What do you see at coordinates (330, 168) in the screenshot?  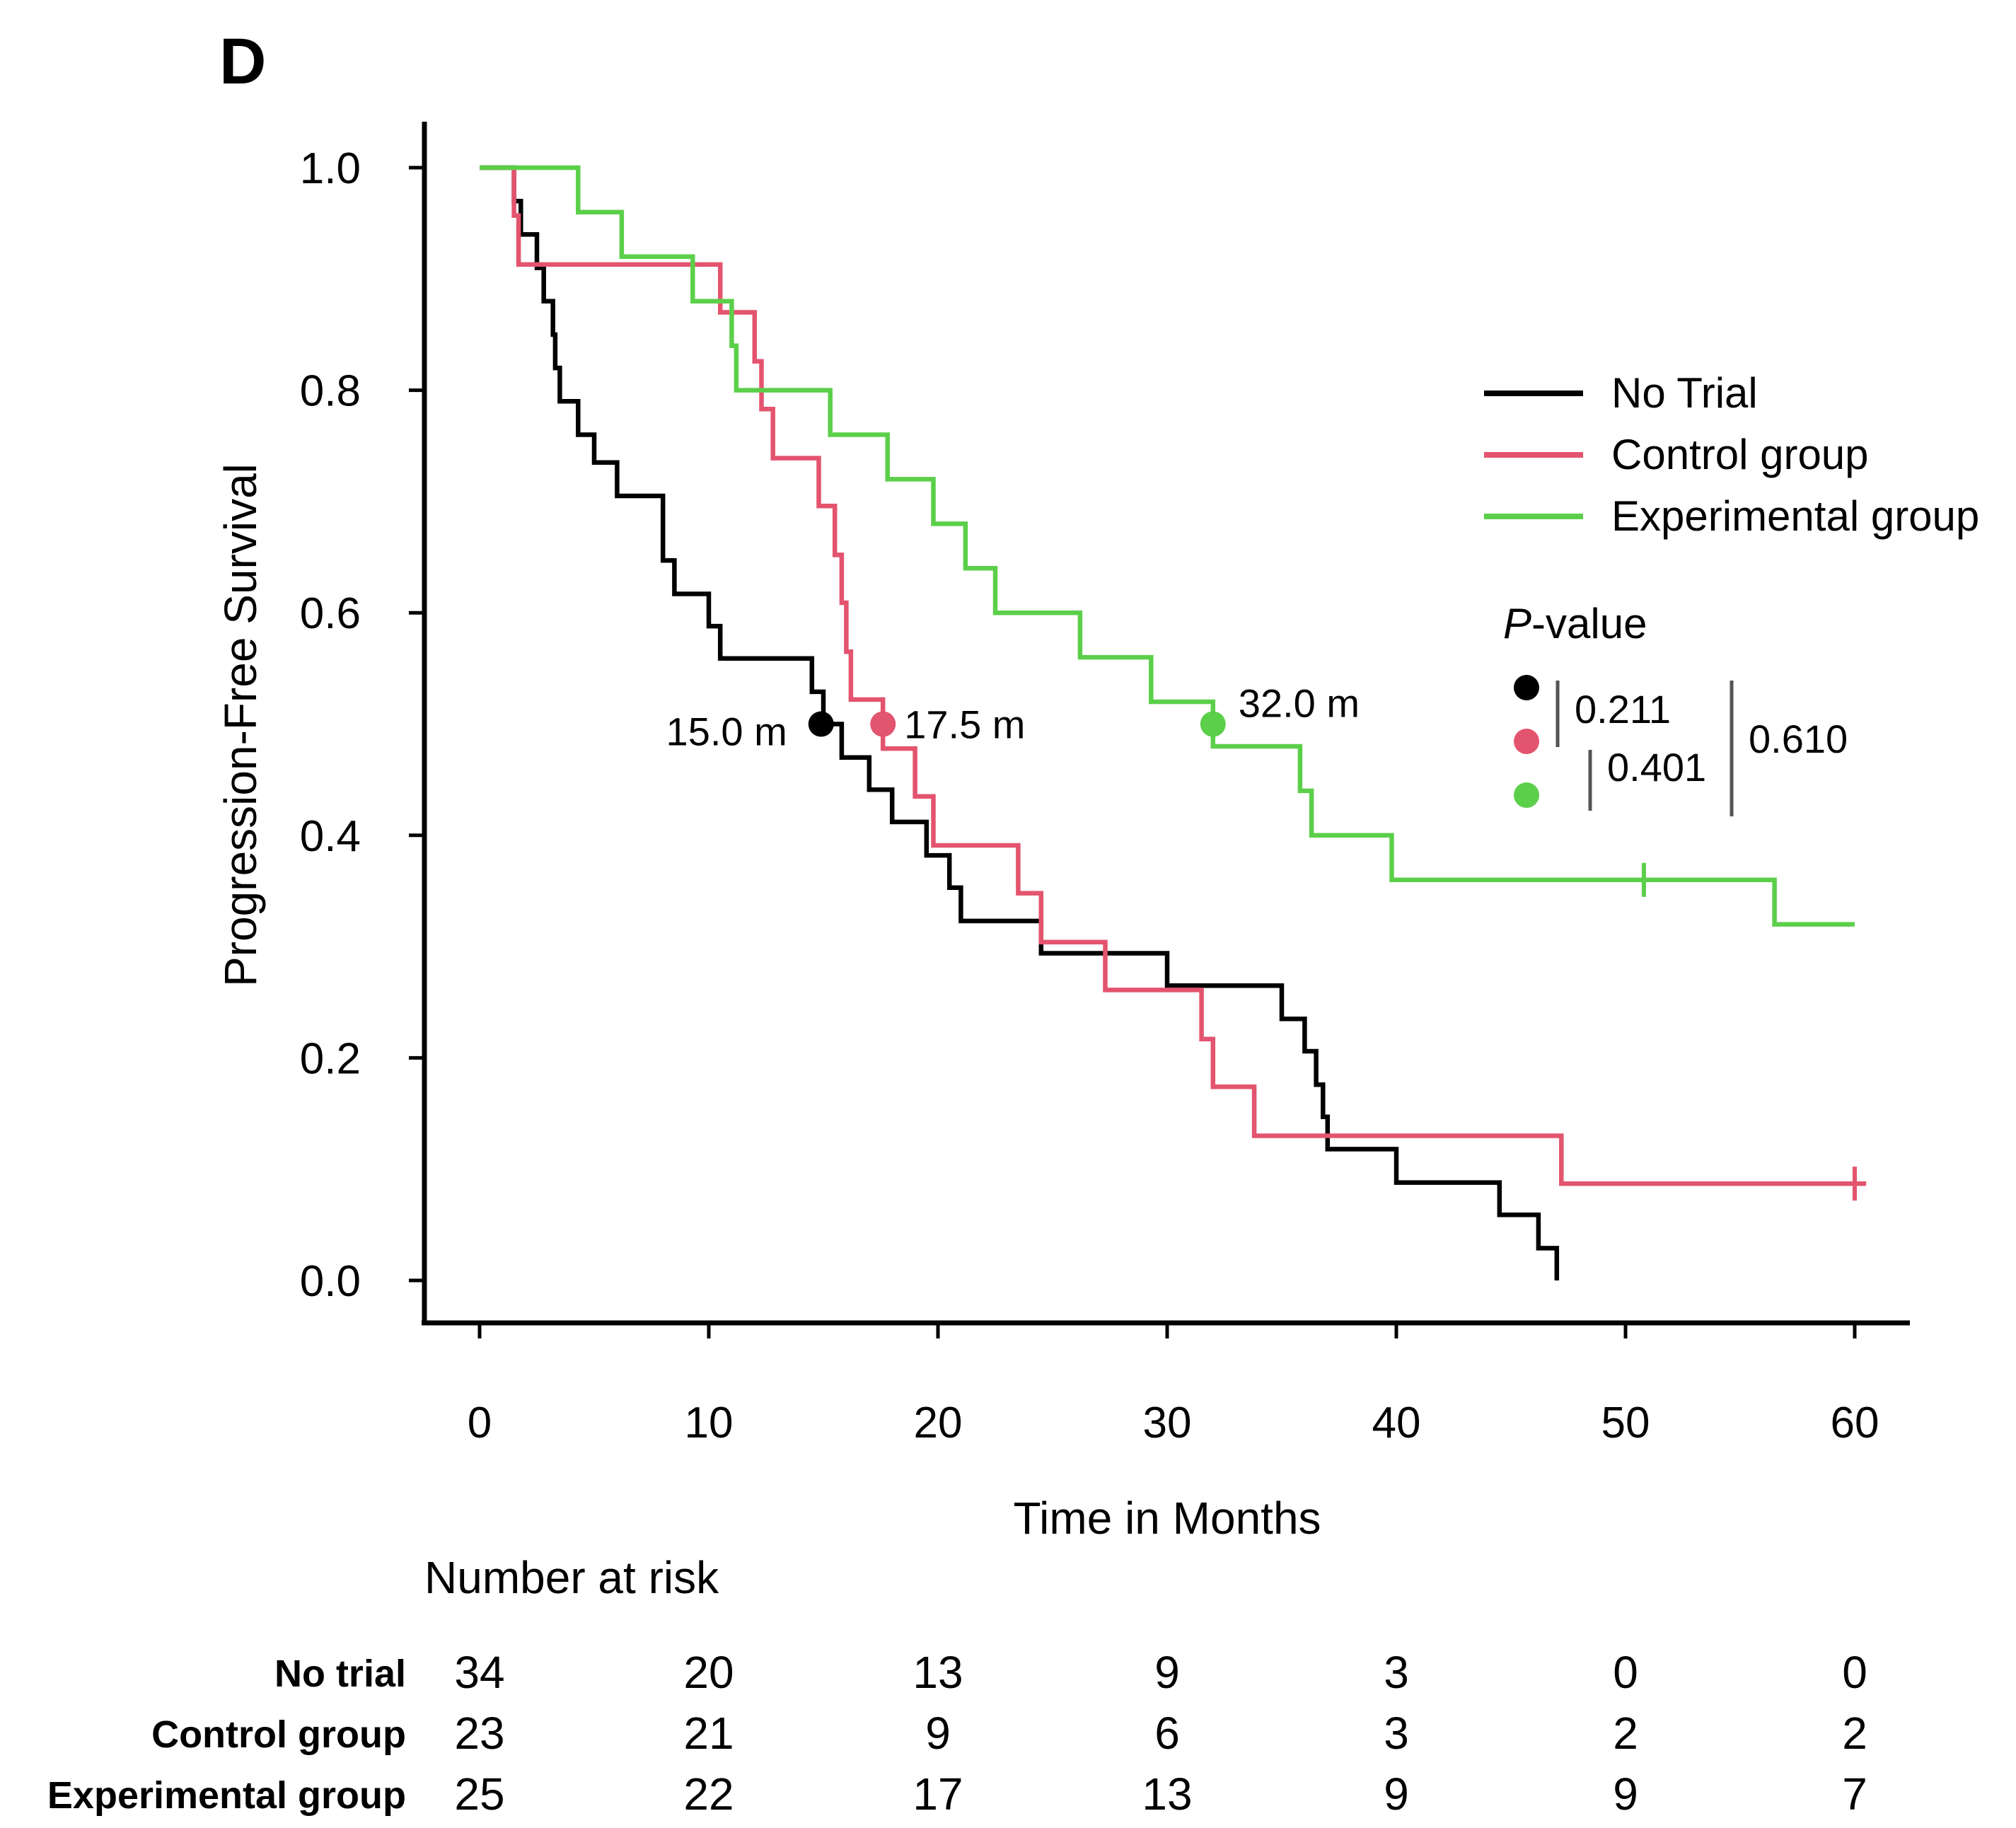 I see `y-tick-label: 1.0` at bounding box center [330, 168].